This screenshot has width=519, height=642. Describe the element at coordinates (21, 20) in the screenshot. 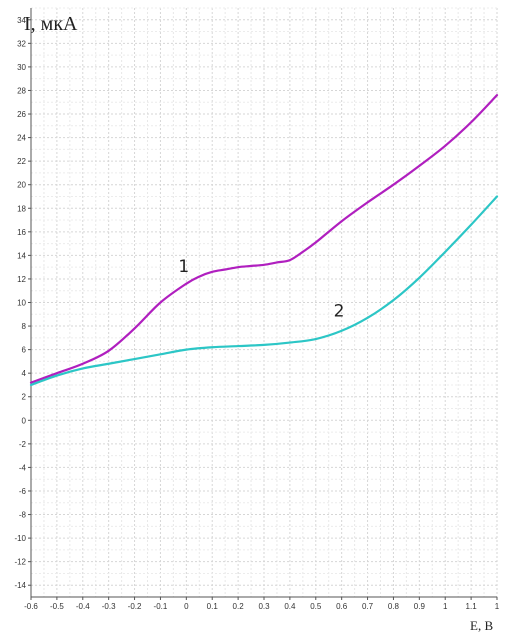

I see `y-tick-label: 34` at that location.